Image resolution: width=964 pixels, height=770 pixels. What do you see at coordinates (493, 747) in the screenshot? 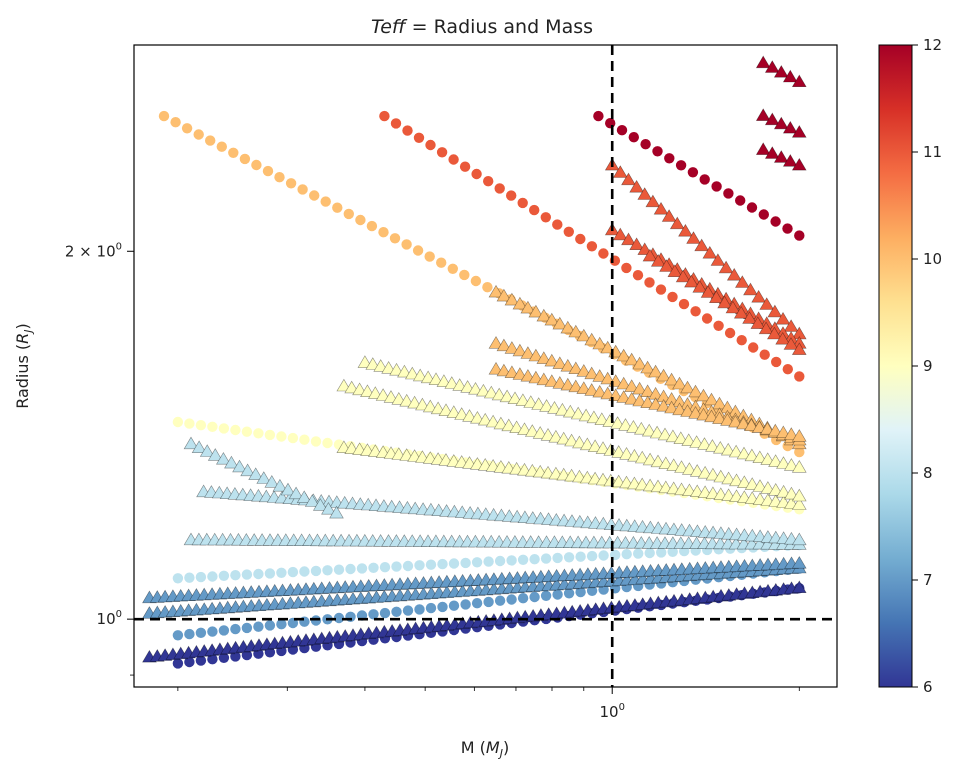
I see `x-axis-label-symbol: M` at bounding box center [493, 747].